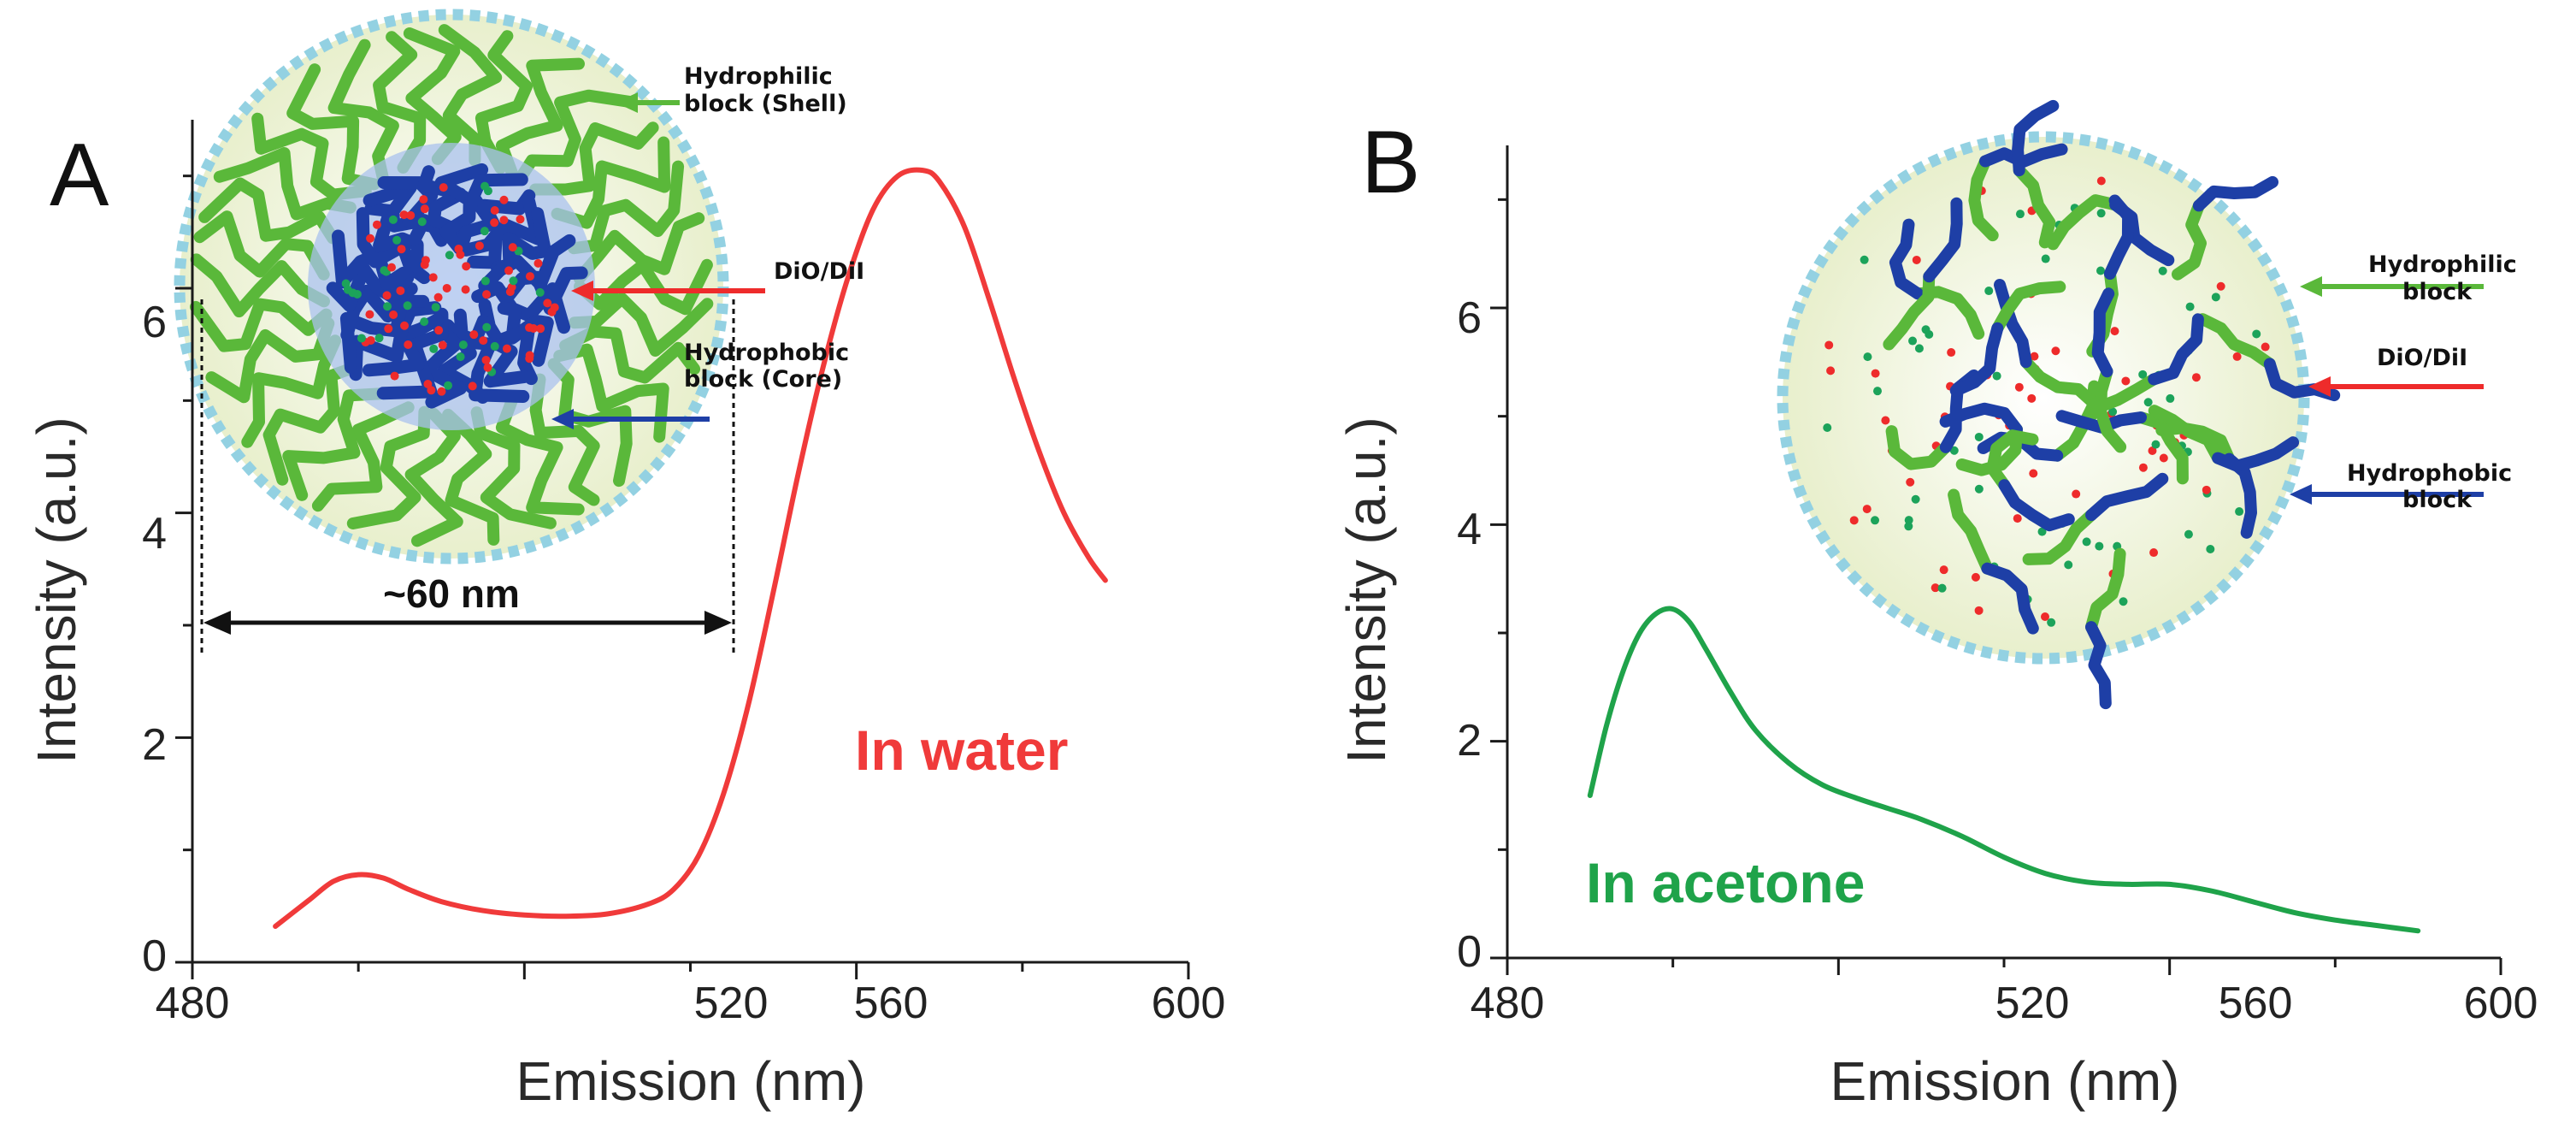  Describe the element at coordinates (2319, 386) in the screenshot. I see `dye-arrow-b-head` at that location.